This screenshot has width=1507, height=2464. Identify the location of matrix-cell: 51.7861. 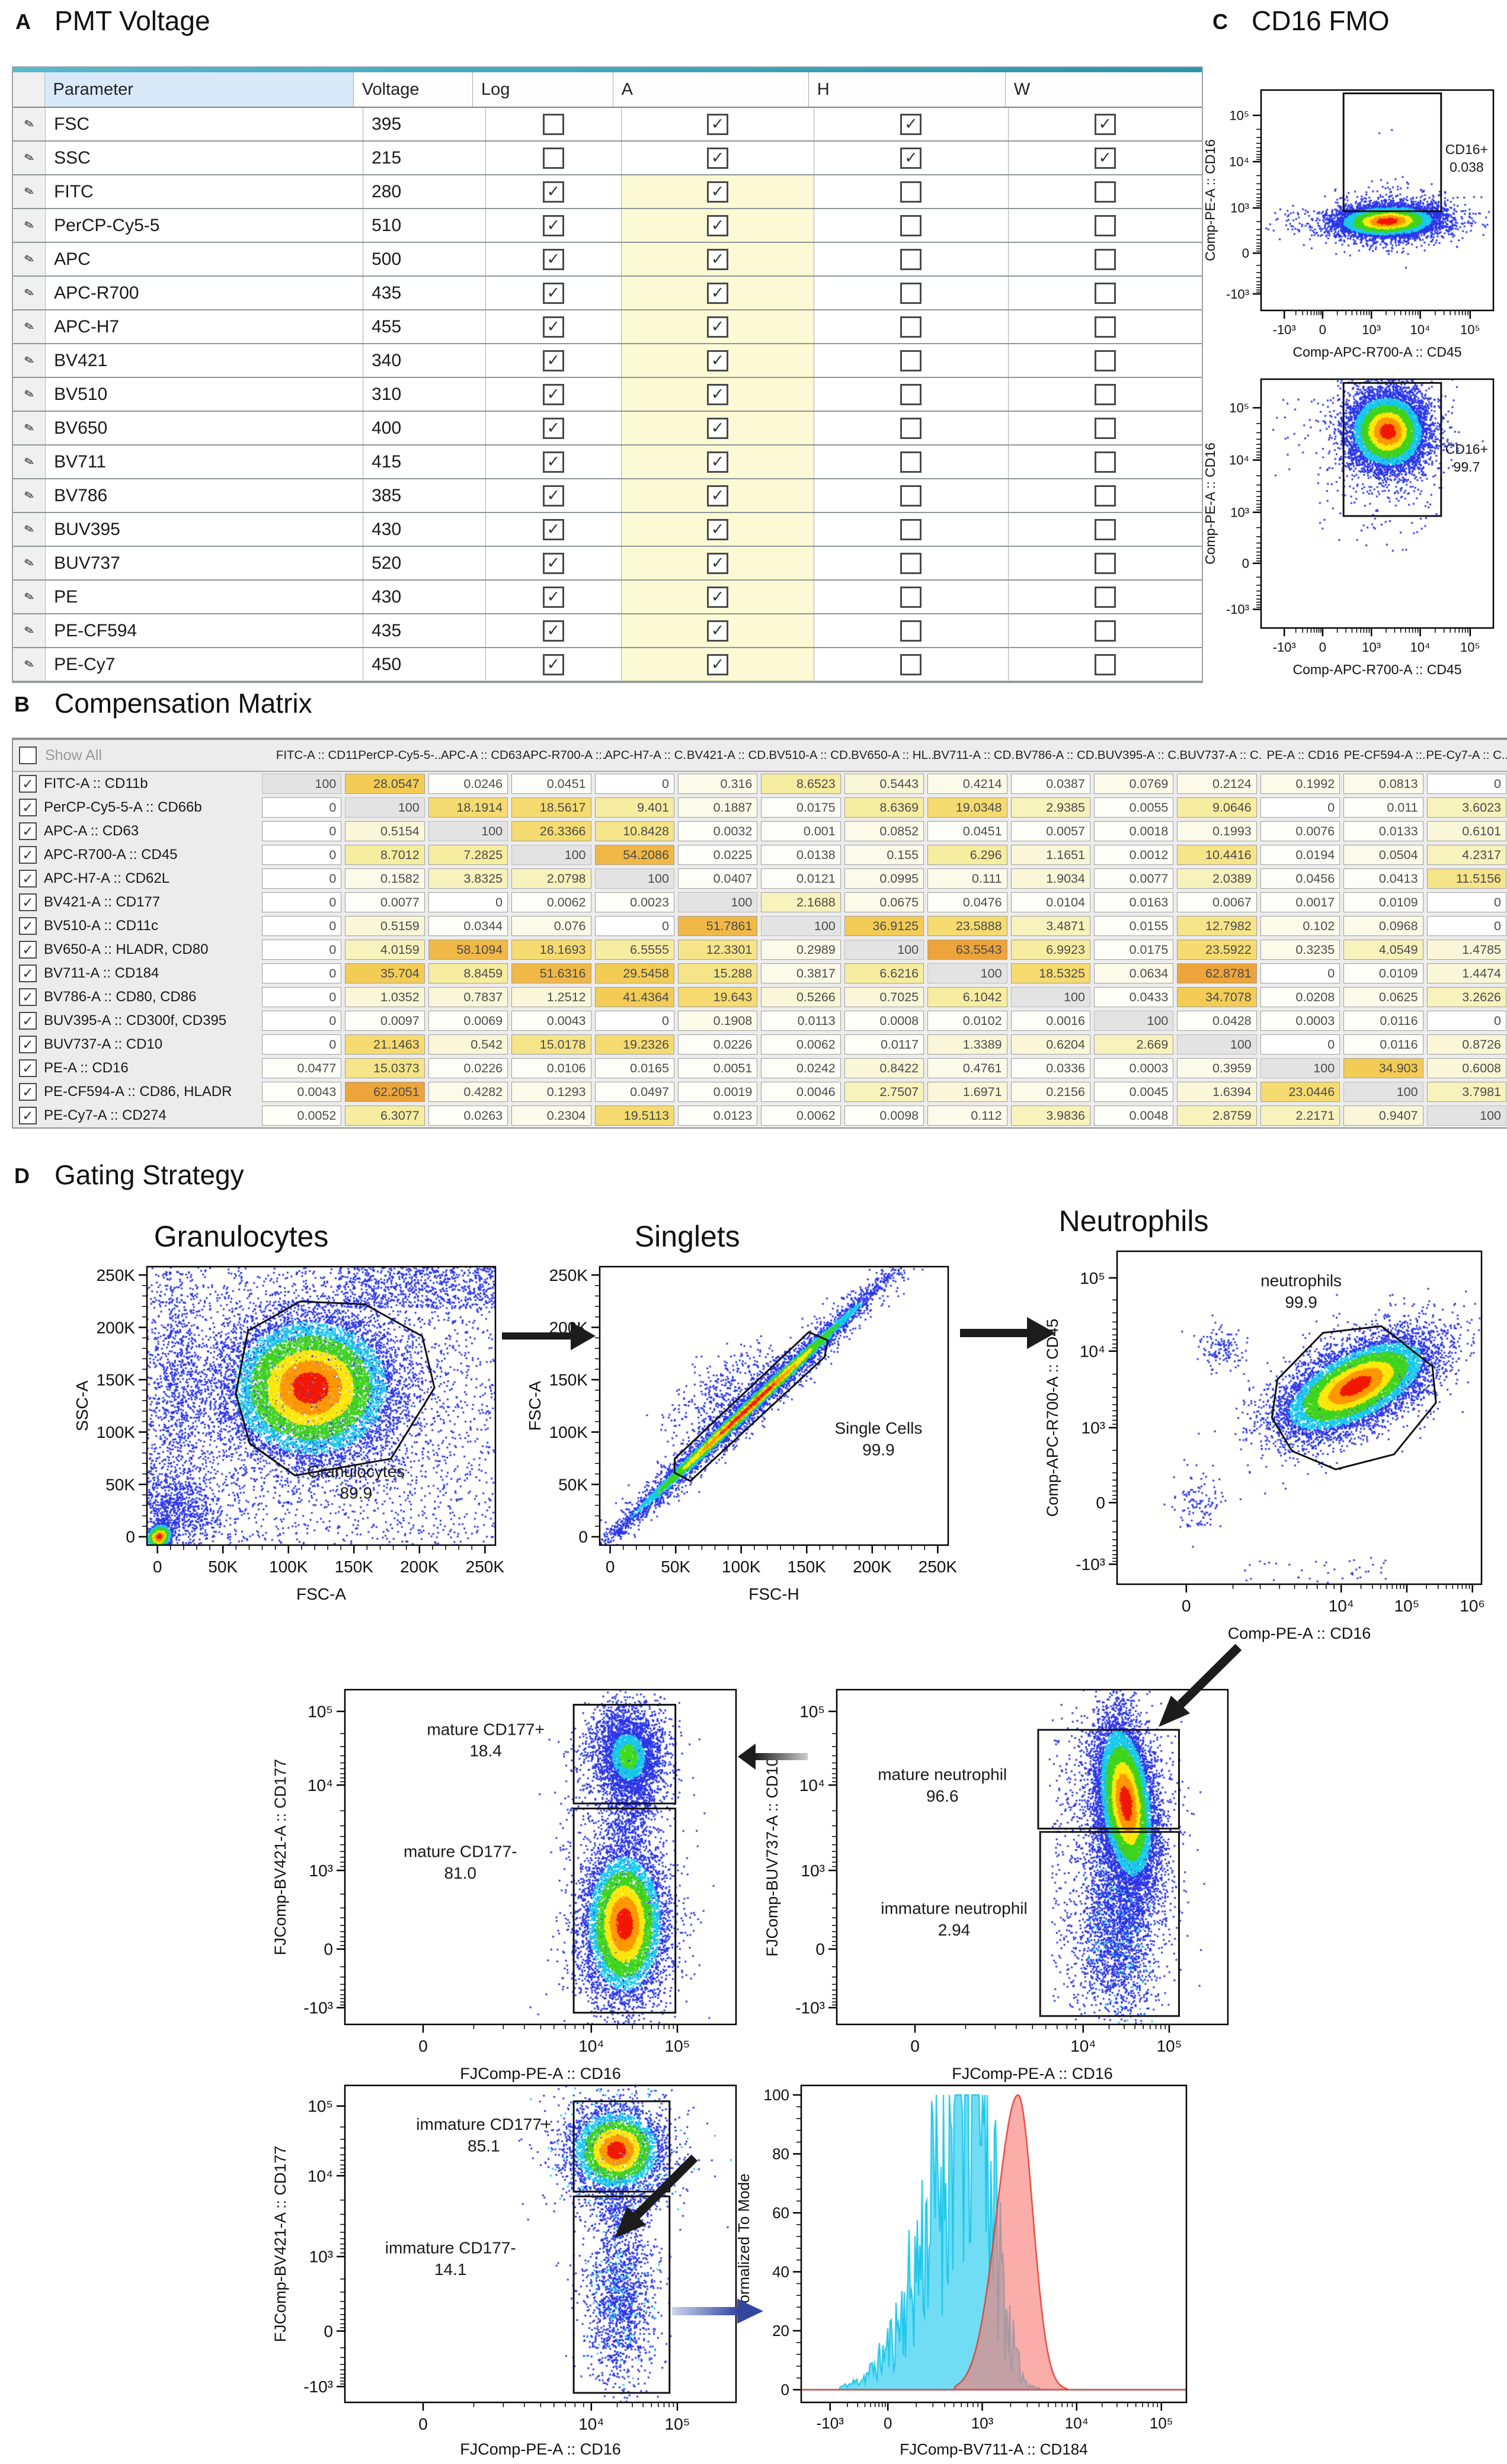
(717, 926).